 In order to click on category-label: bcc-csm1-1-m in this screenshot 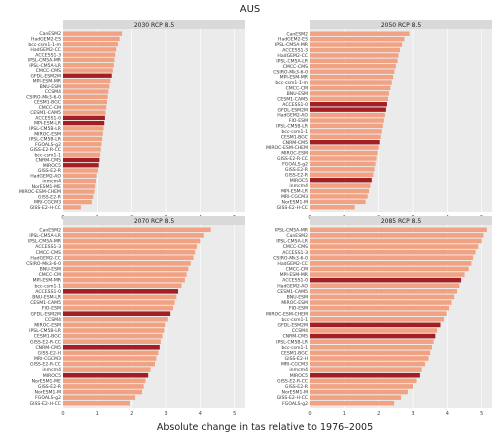, I will do `click(44, 45)`.